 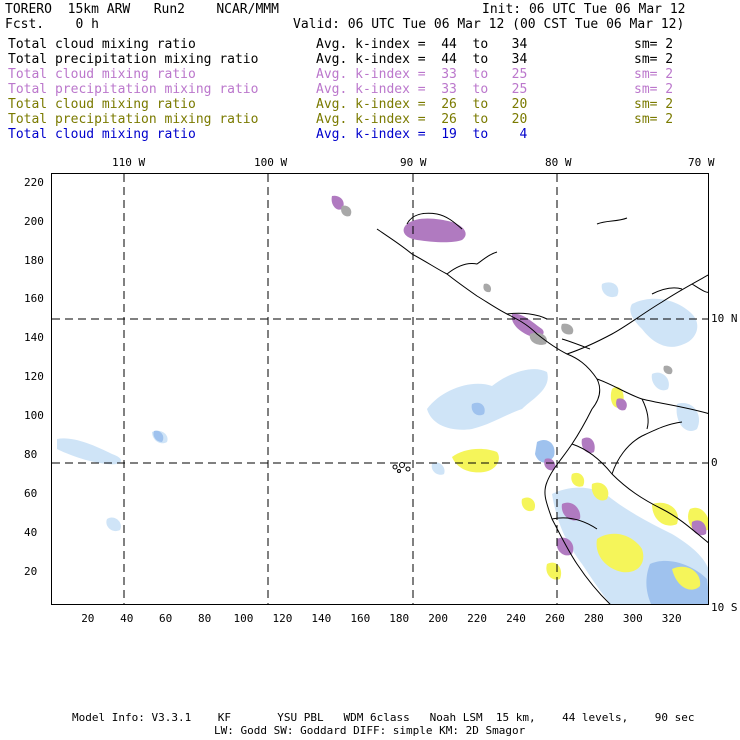 I want to click on gray-cloud-fields, so click(x=507, y=290).